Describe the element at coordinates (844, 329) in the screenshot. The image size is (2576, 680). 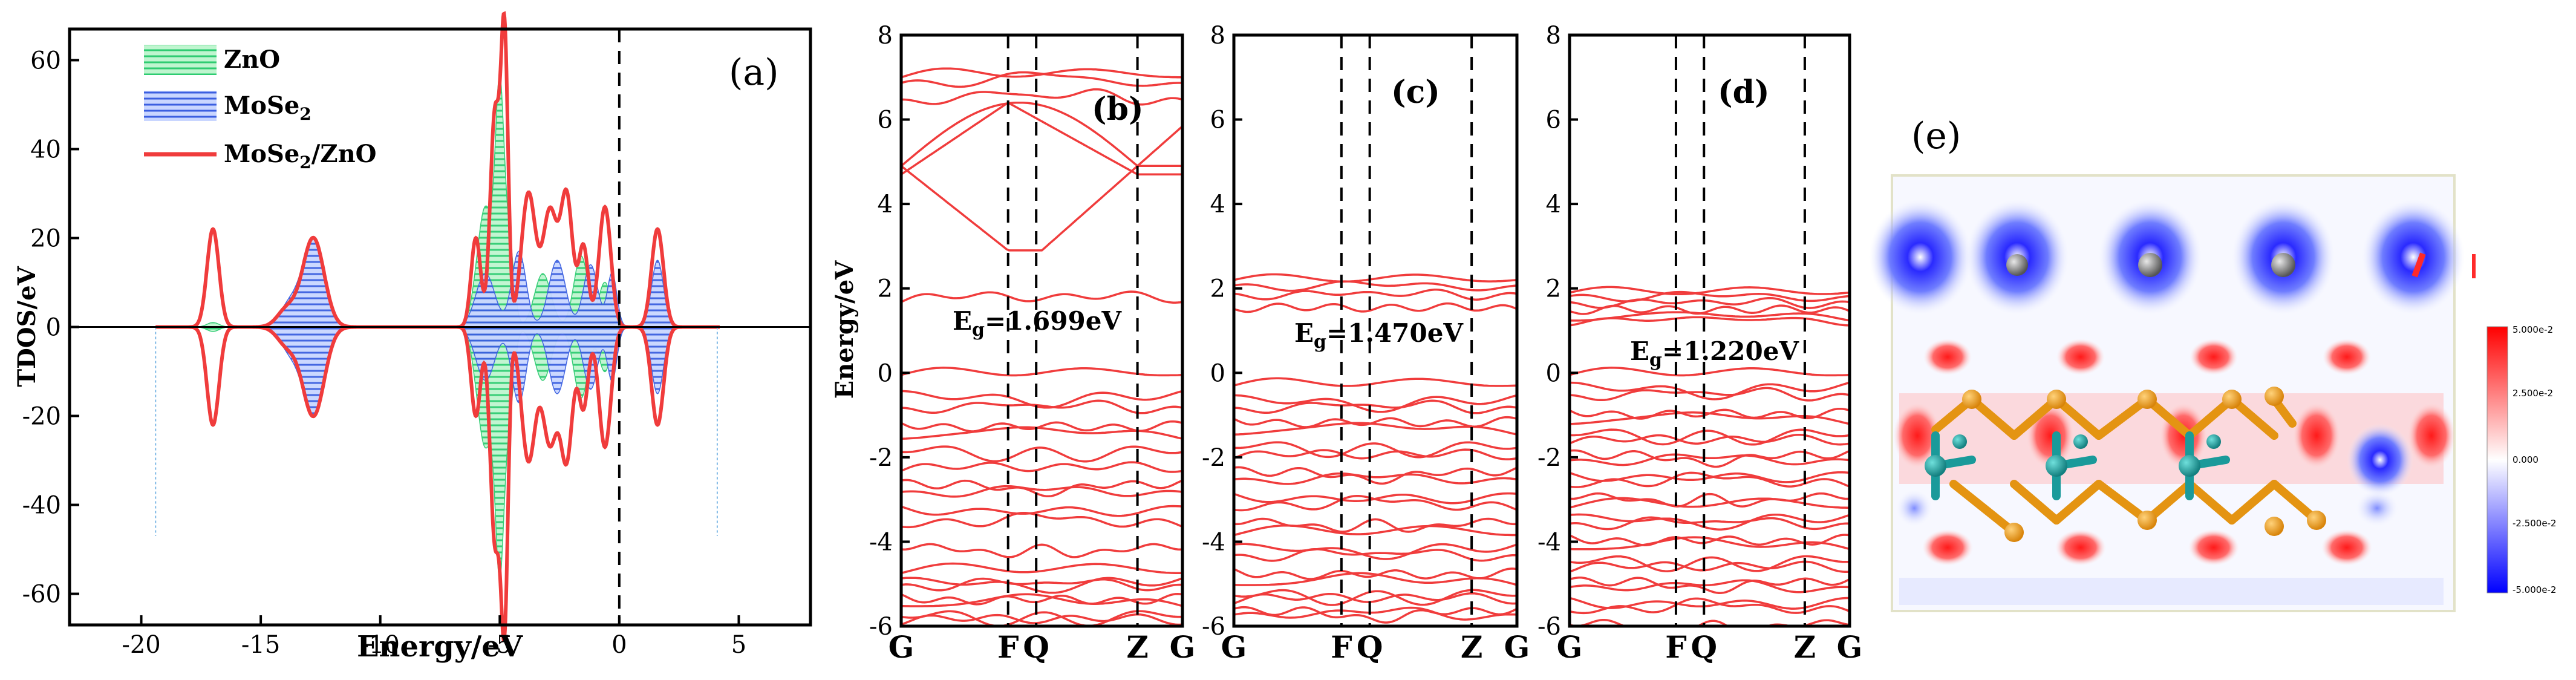
I see `y-axis-label: Energy/eV` at that location.